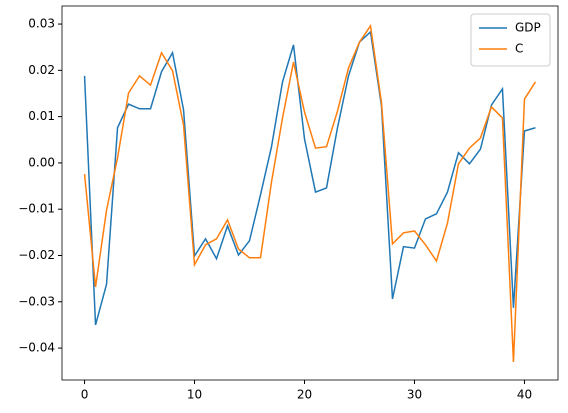  Describe the element at coordinates (36, 209) in the screenshot. I see `y-tick-label: −0.01` at that location.